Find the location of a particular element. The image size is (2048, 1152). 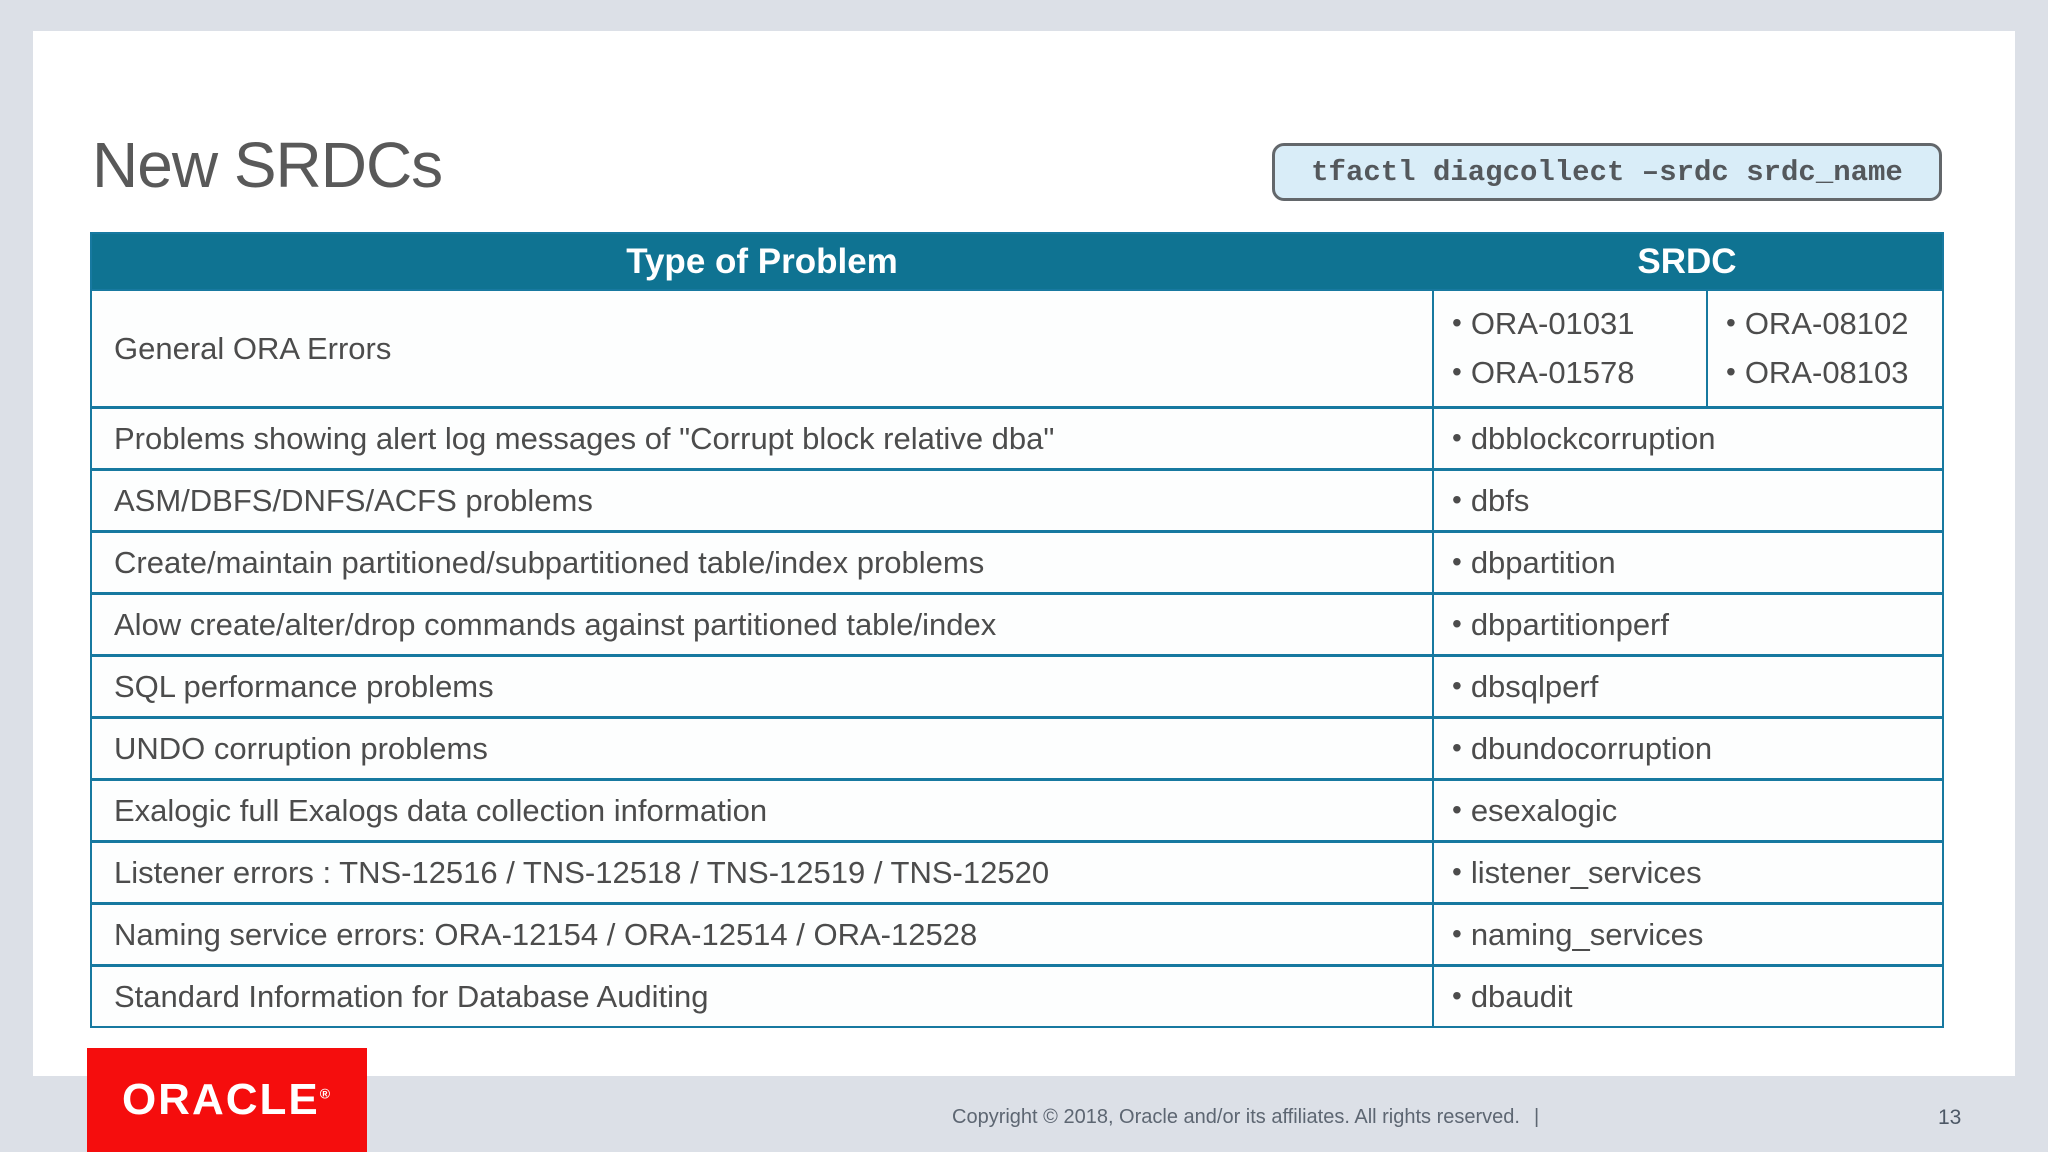

problem-cell: UNDO corruption problems is located at coordinates (301, 748).